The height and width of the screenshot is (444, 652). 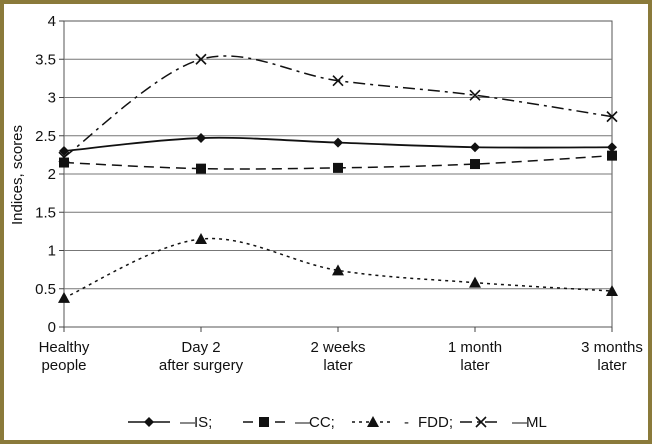 What do you see at coordinates (612, 347) in the screenshot?
I see `x-tick-label: 3 months` at bounding box center [612, 347].